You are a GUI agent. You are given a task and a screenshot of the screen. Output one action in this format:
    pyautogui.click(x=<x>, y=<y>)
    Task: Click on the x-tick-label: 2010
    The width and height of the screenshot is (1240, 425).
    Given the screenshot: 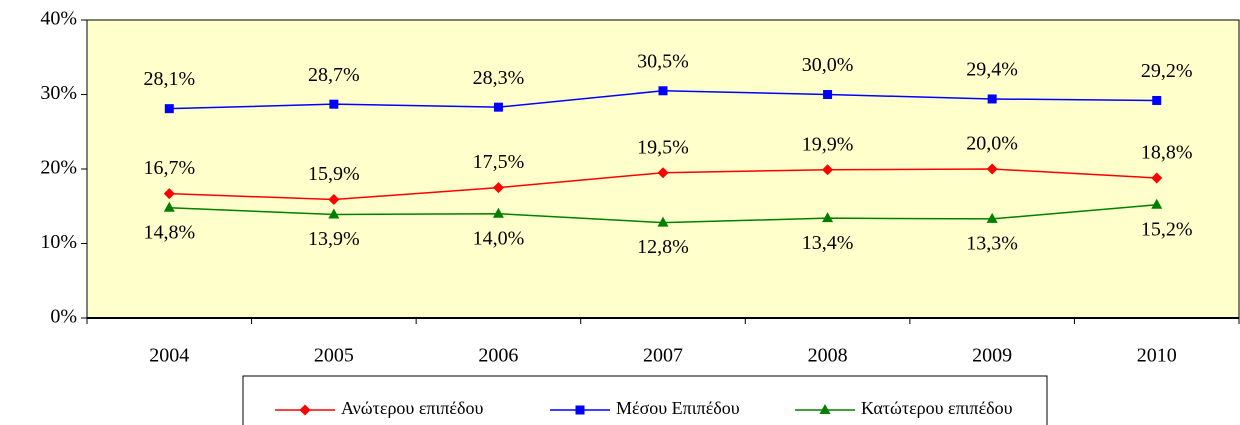 What is the action you would take?
    pyautogui.click(x=1157, y=356)
    